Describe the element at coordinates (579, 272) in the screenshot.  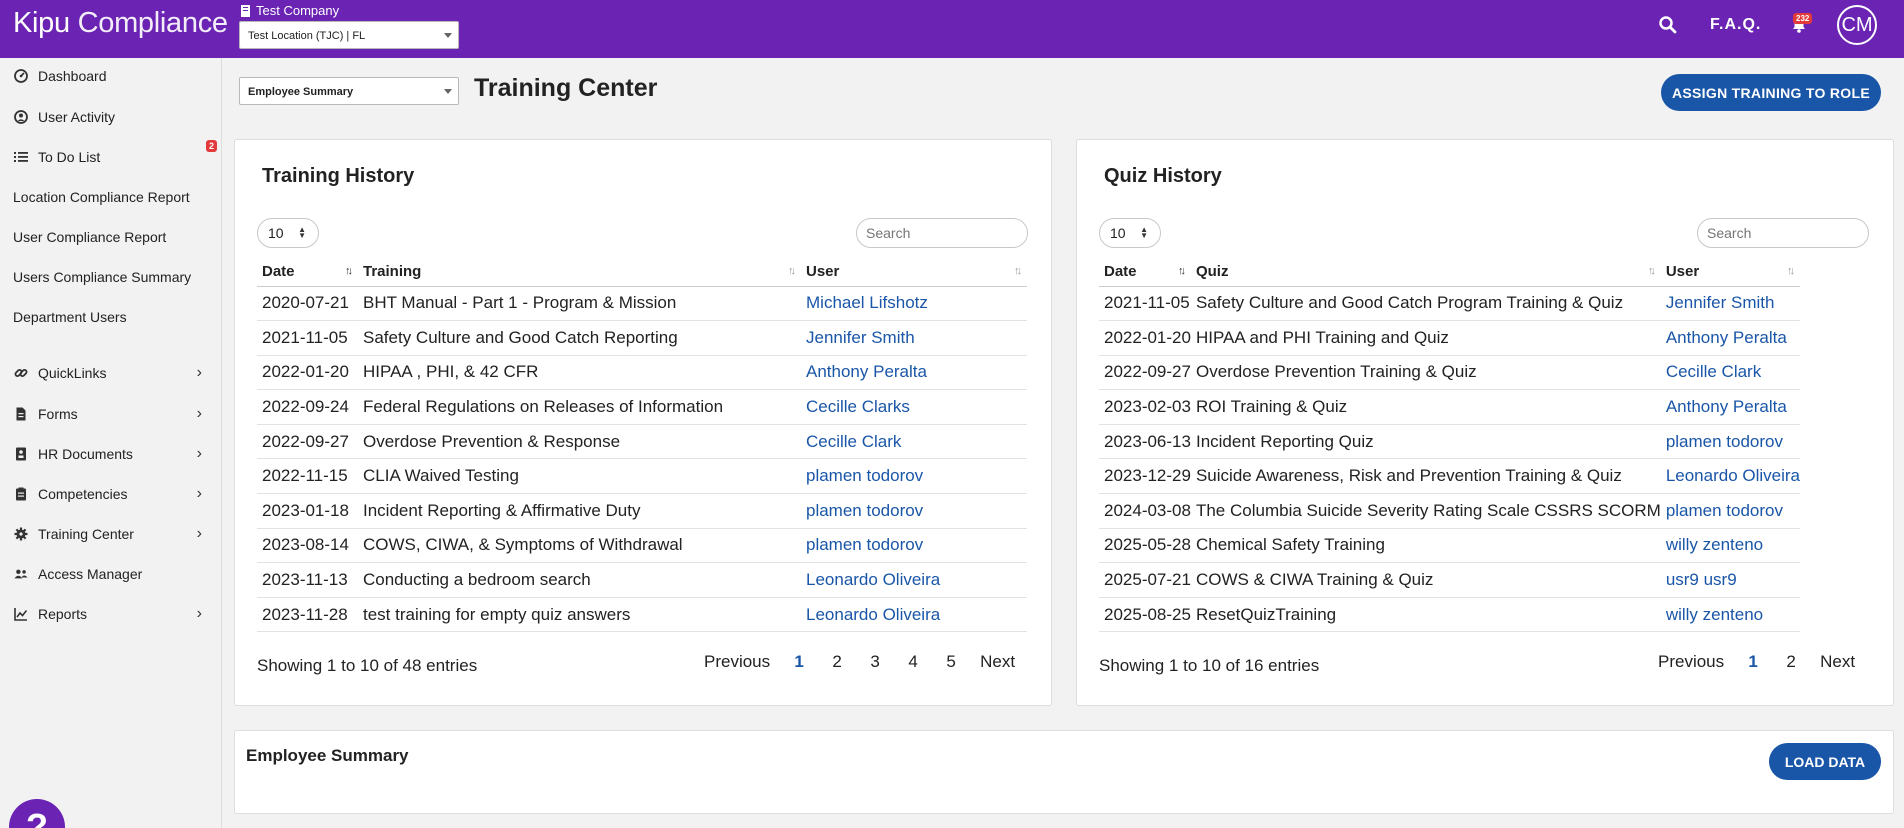
I see `column-header-training: Training ↑↓` at that location.